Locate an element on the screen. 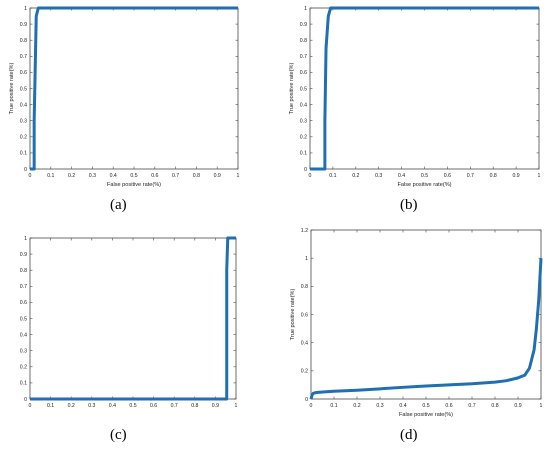  panel-label-a: (a) is located at coordinates (118, 205).